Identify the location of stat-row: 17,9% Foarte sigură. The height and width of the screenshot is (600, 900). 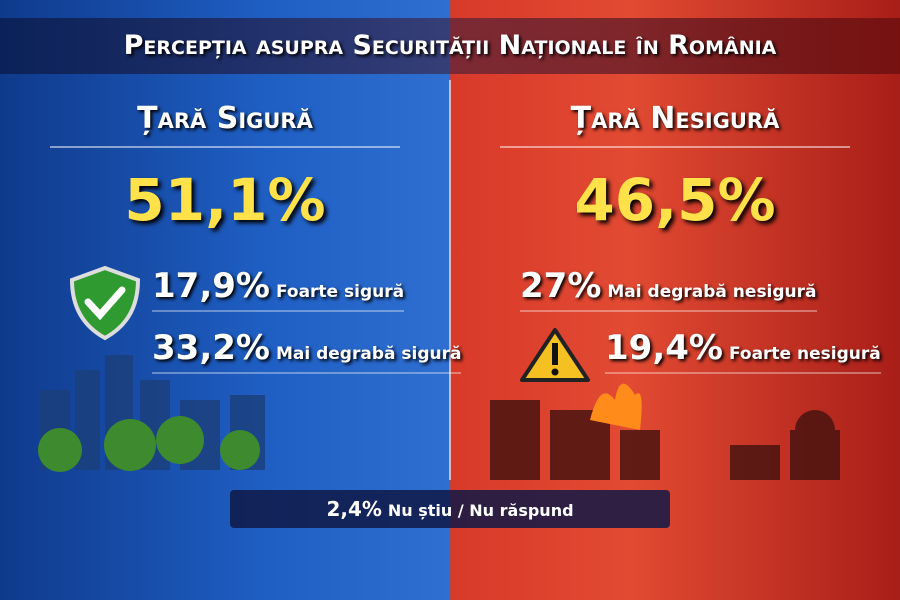
(278, 289).